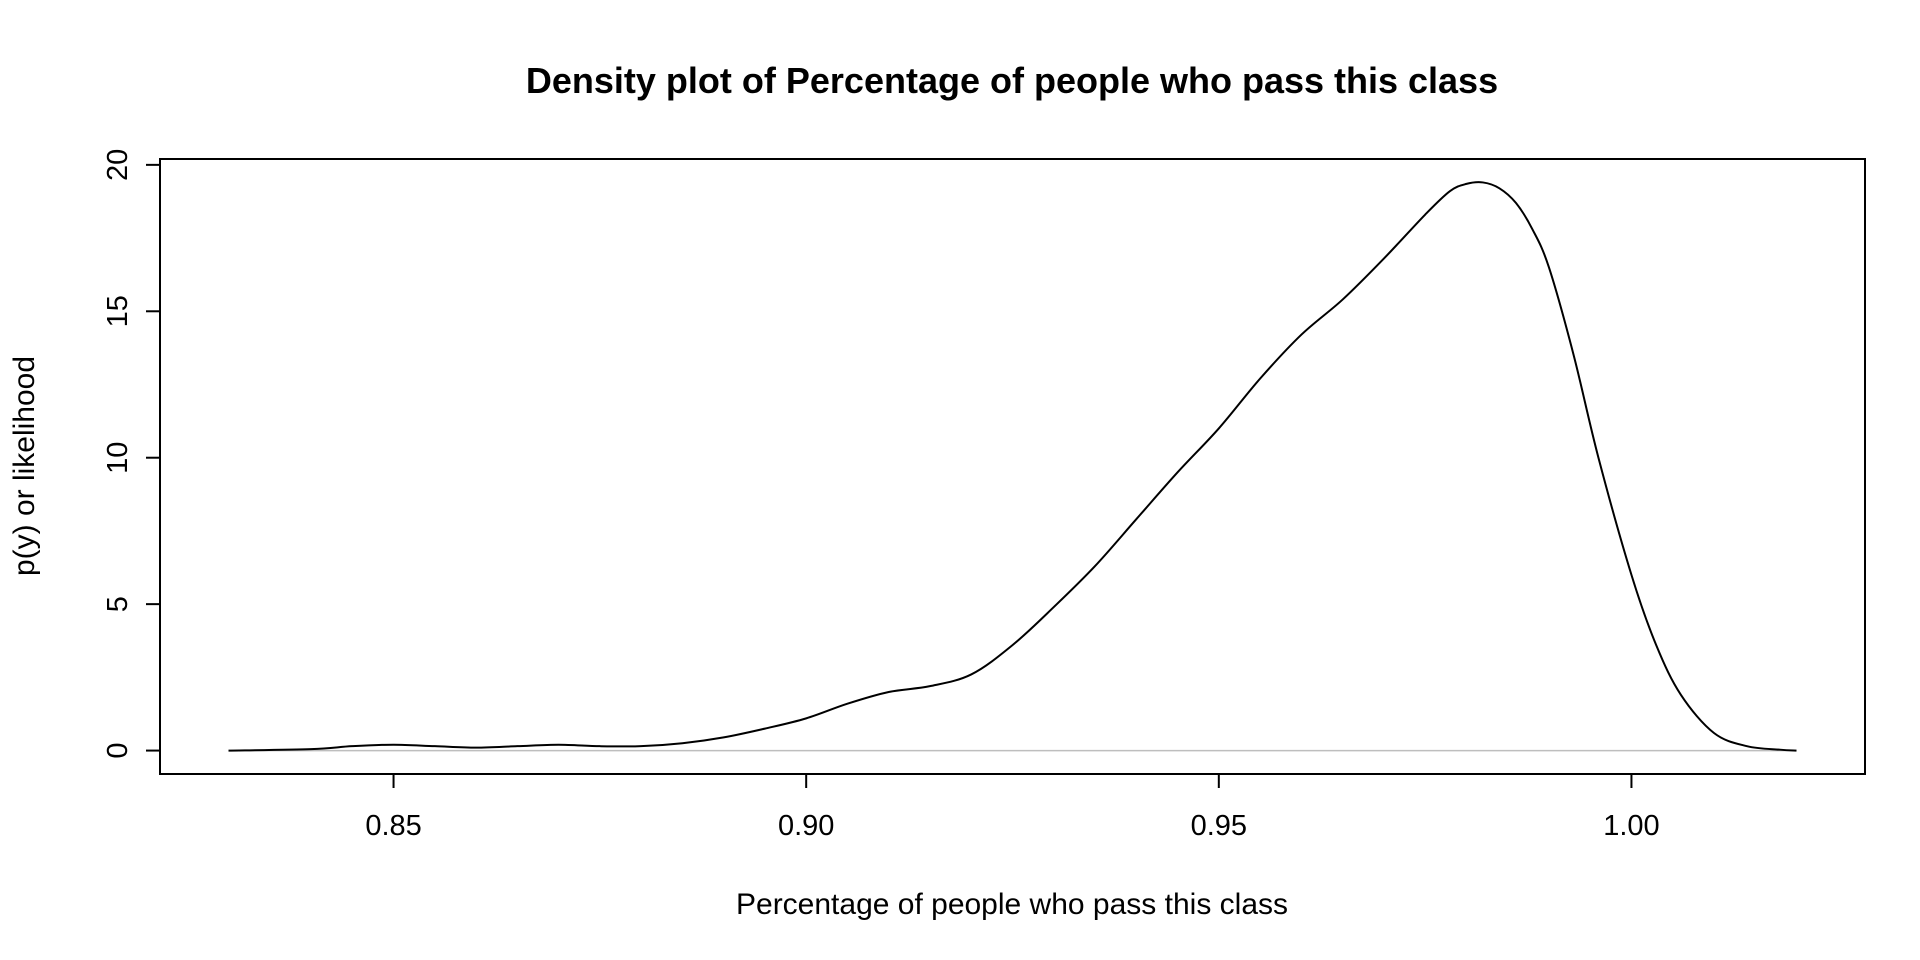 This screenshot has width=1920, height=960. Describe the element at coordinates (118, 311) in the screenshot. I see `y-tick-label: 15` at that location.